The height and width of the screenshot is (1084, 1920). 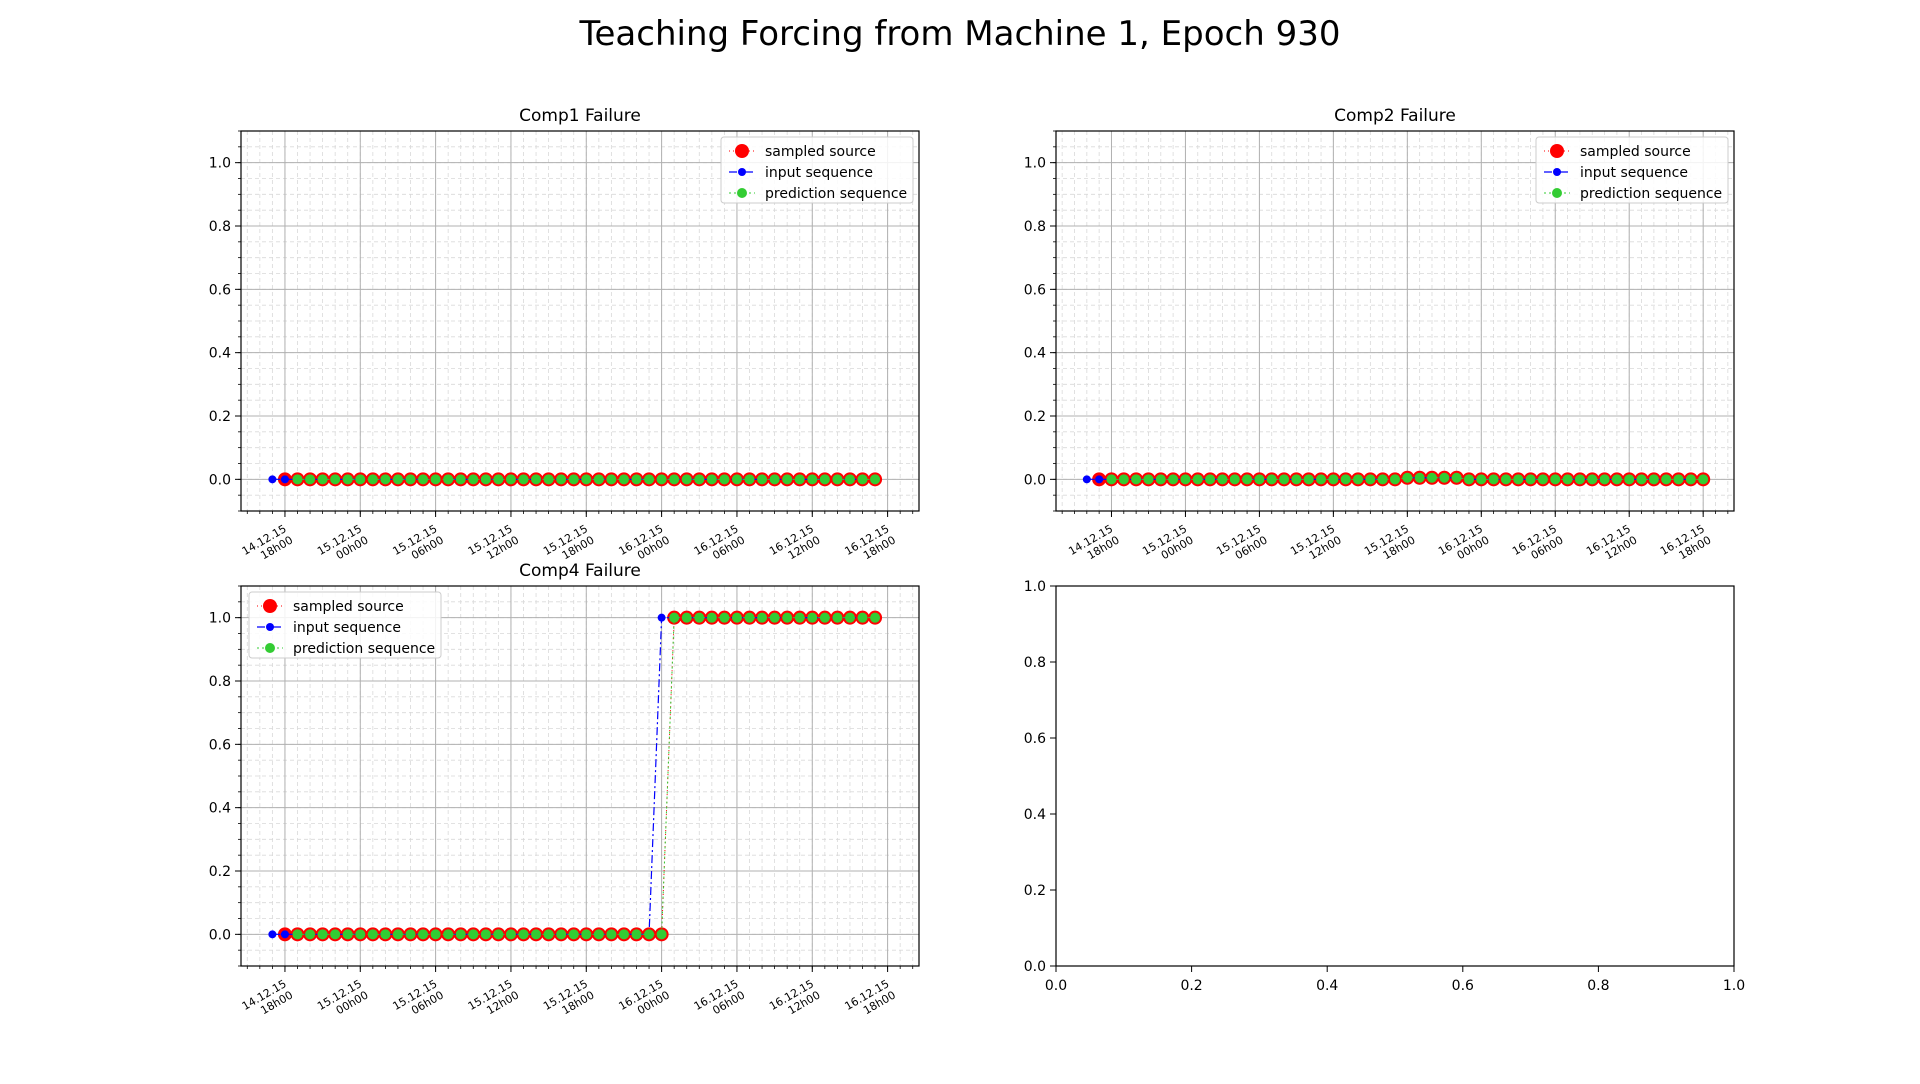 I want to click on legend-box, so click(x=345, y=625).